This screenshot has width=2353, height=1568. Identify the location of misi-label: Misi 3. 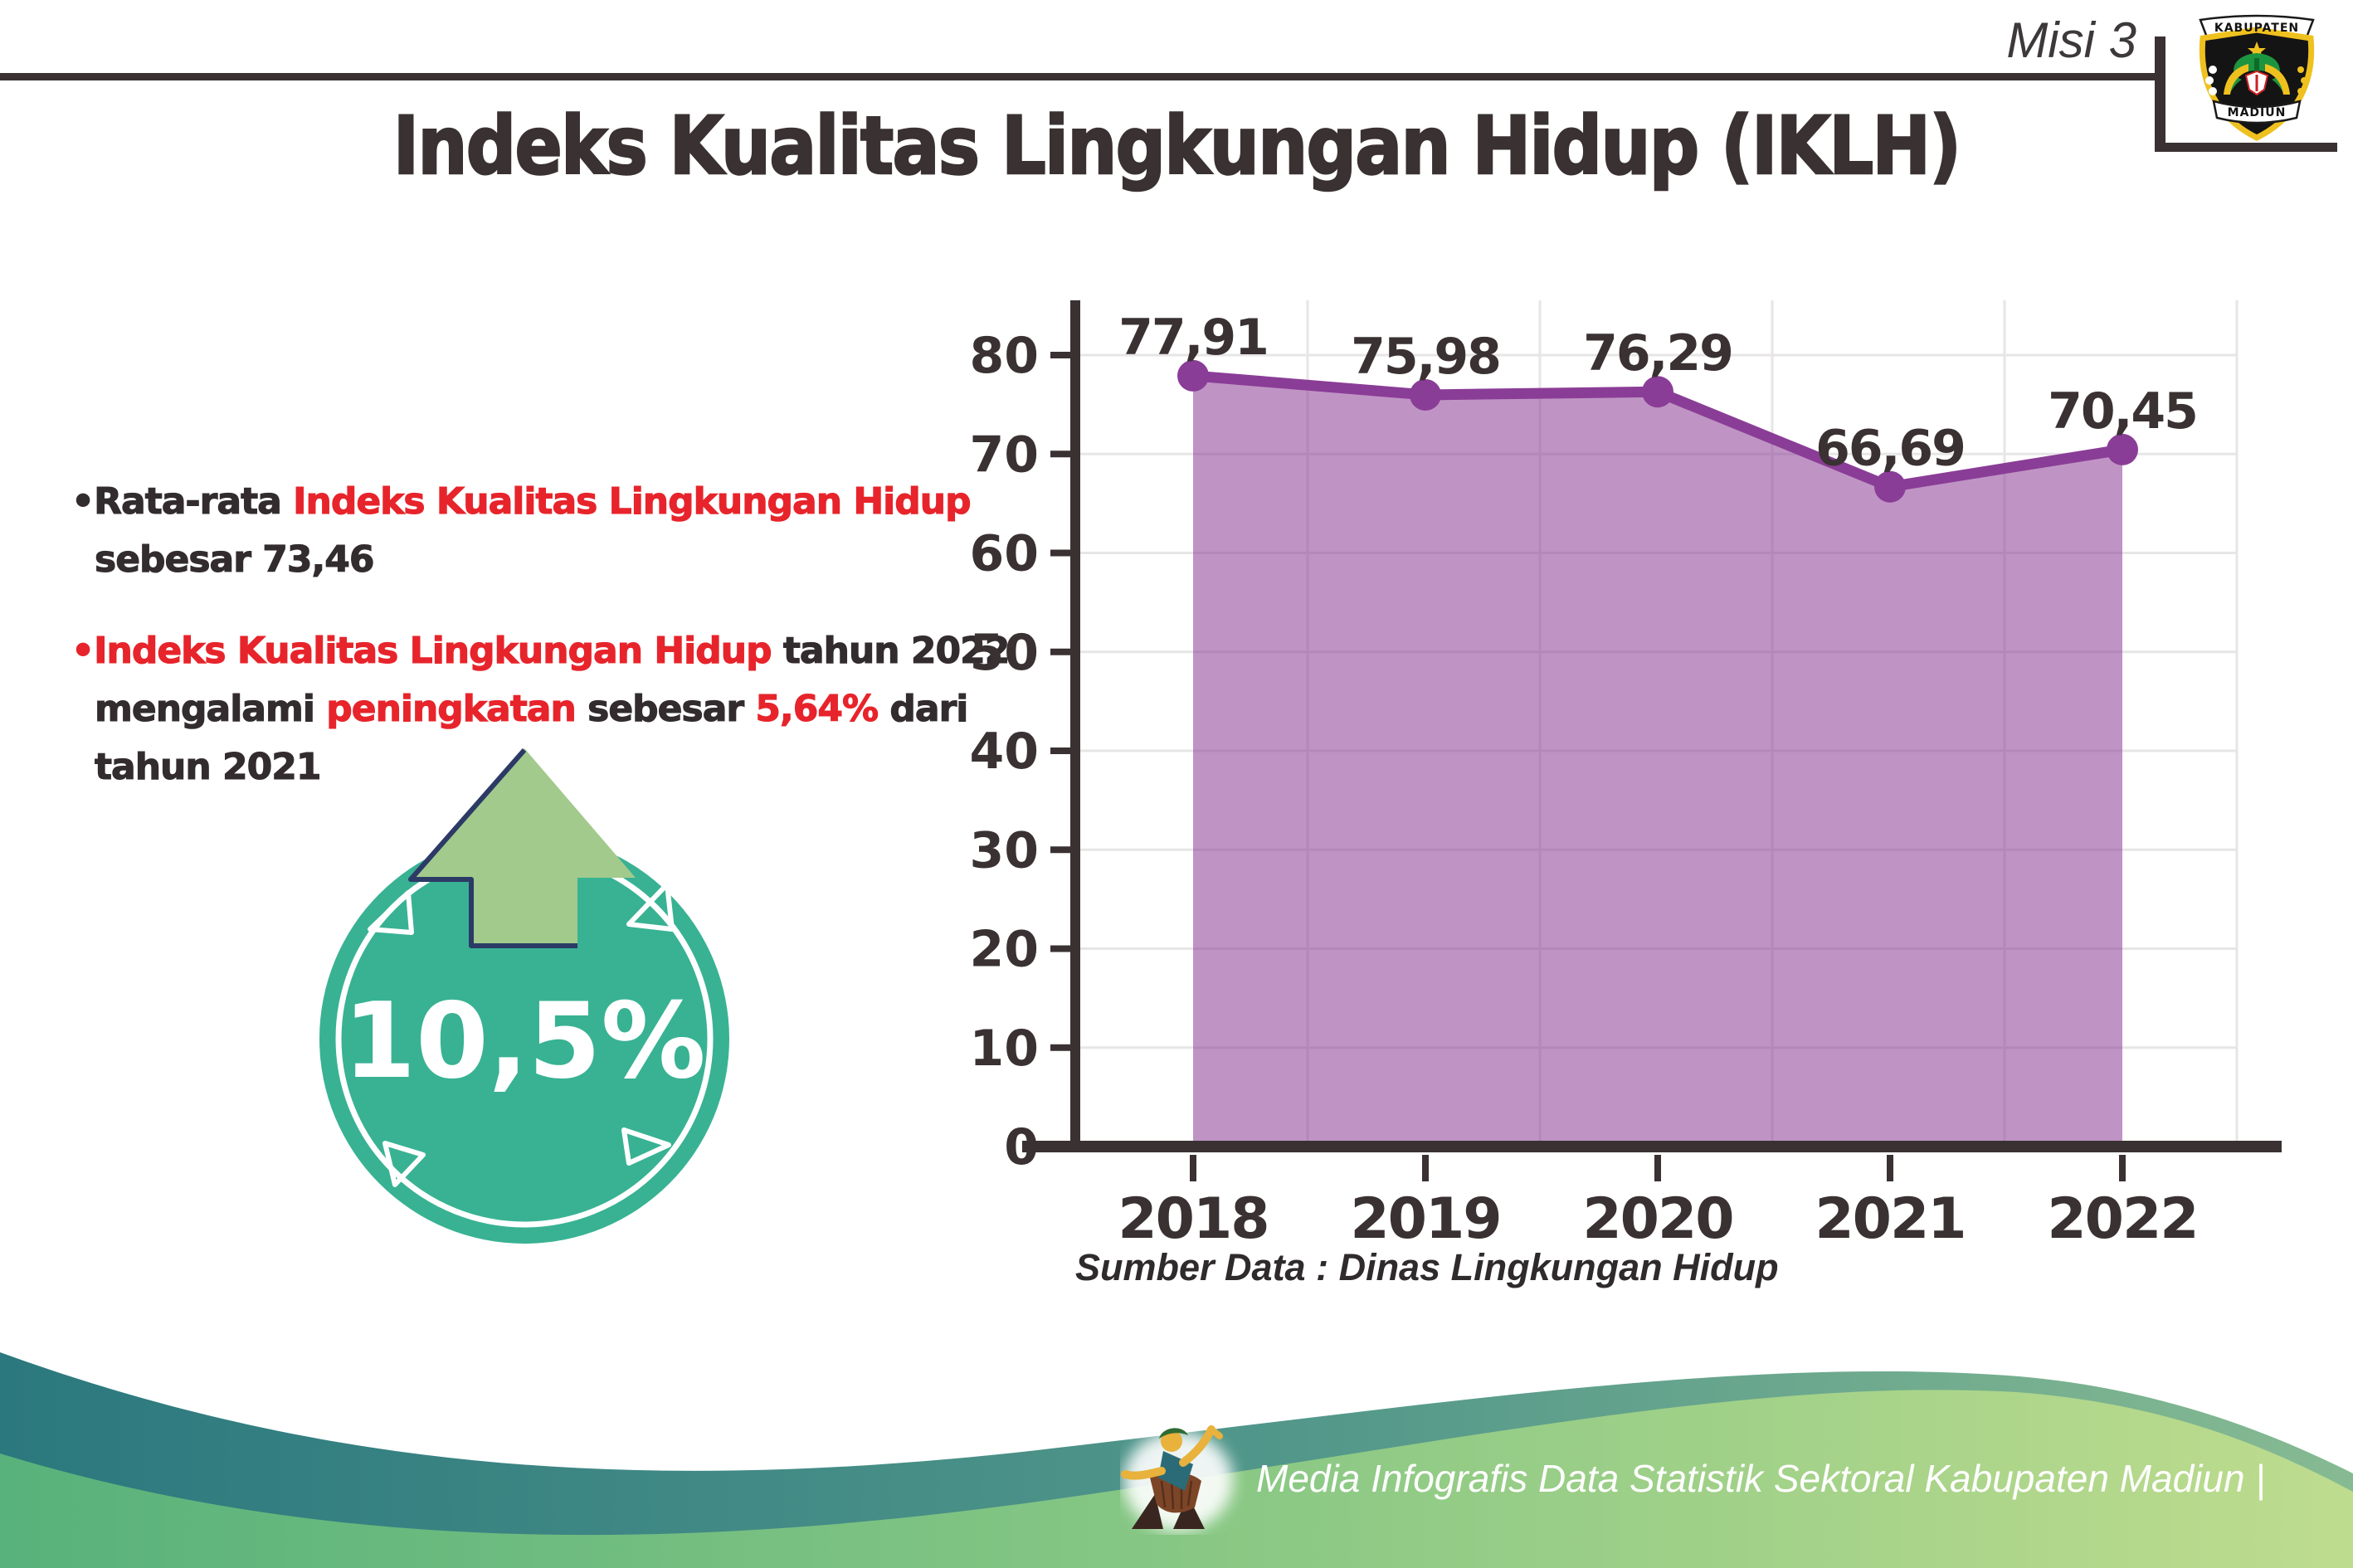
(2071, 40).